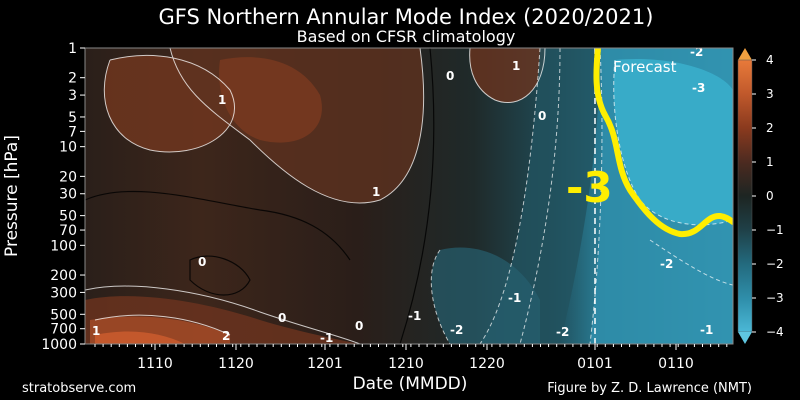  Describe the element at coordinates (745, 54) in the screenshot. I see `colorbar-arrow-top` at that location.